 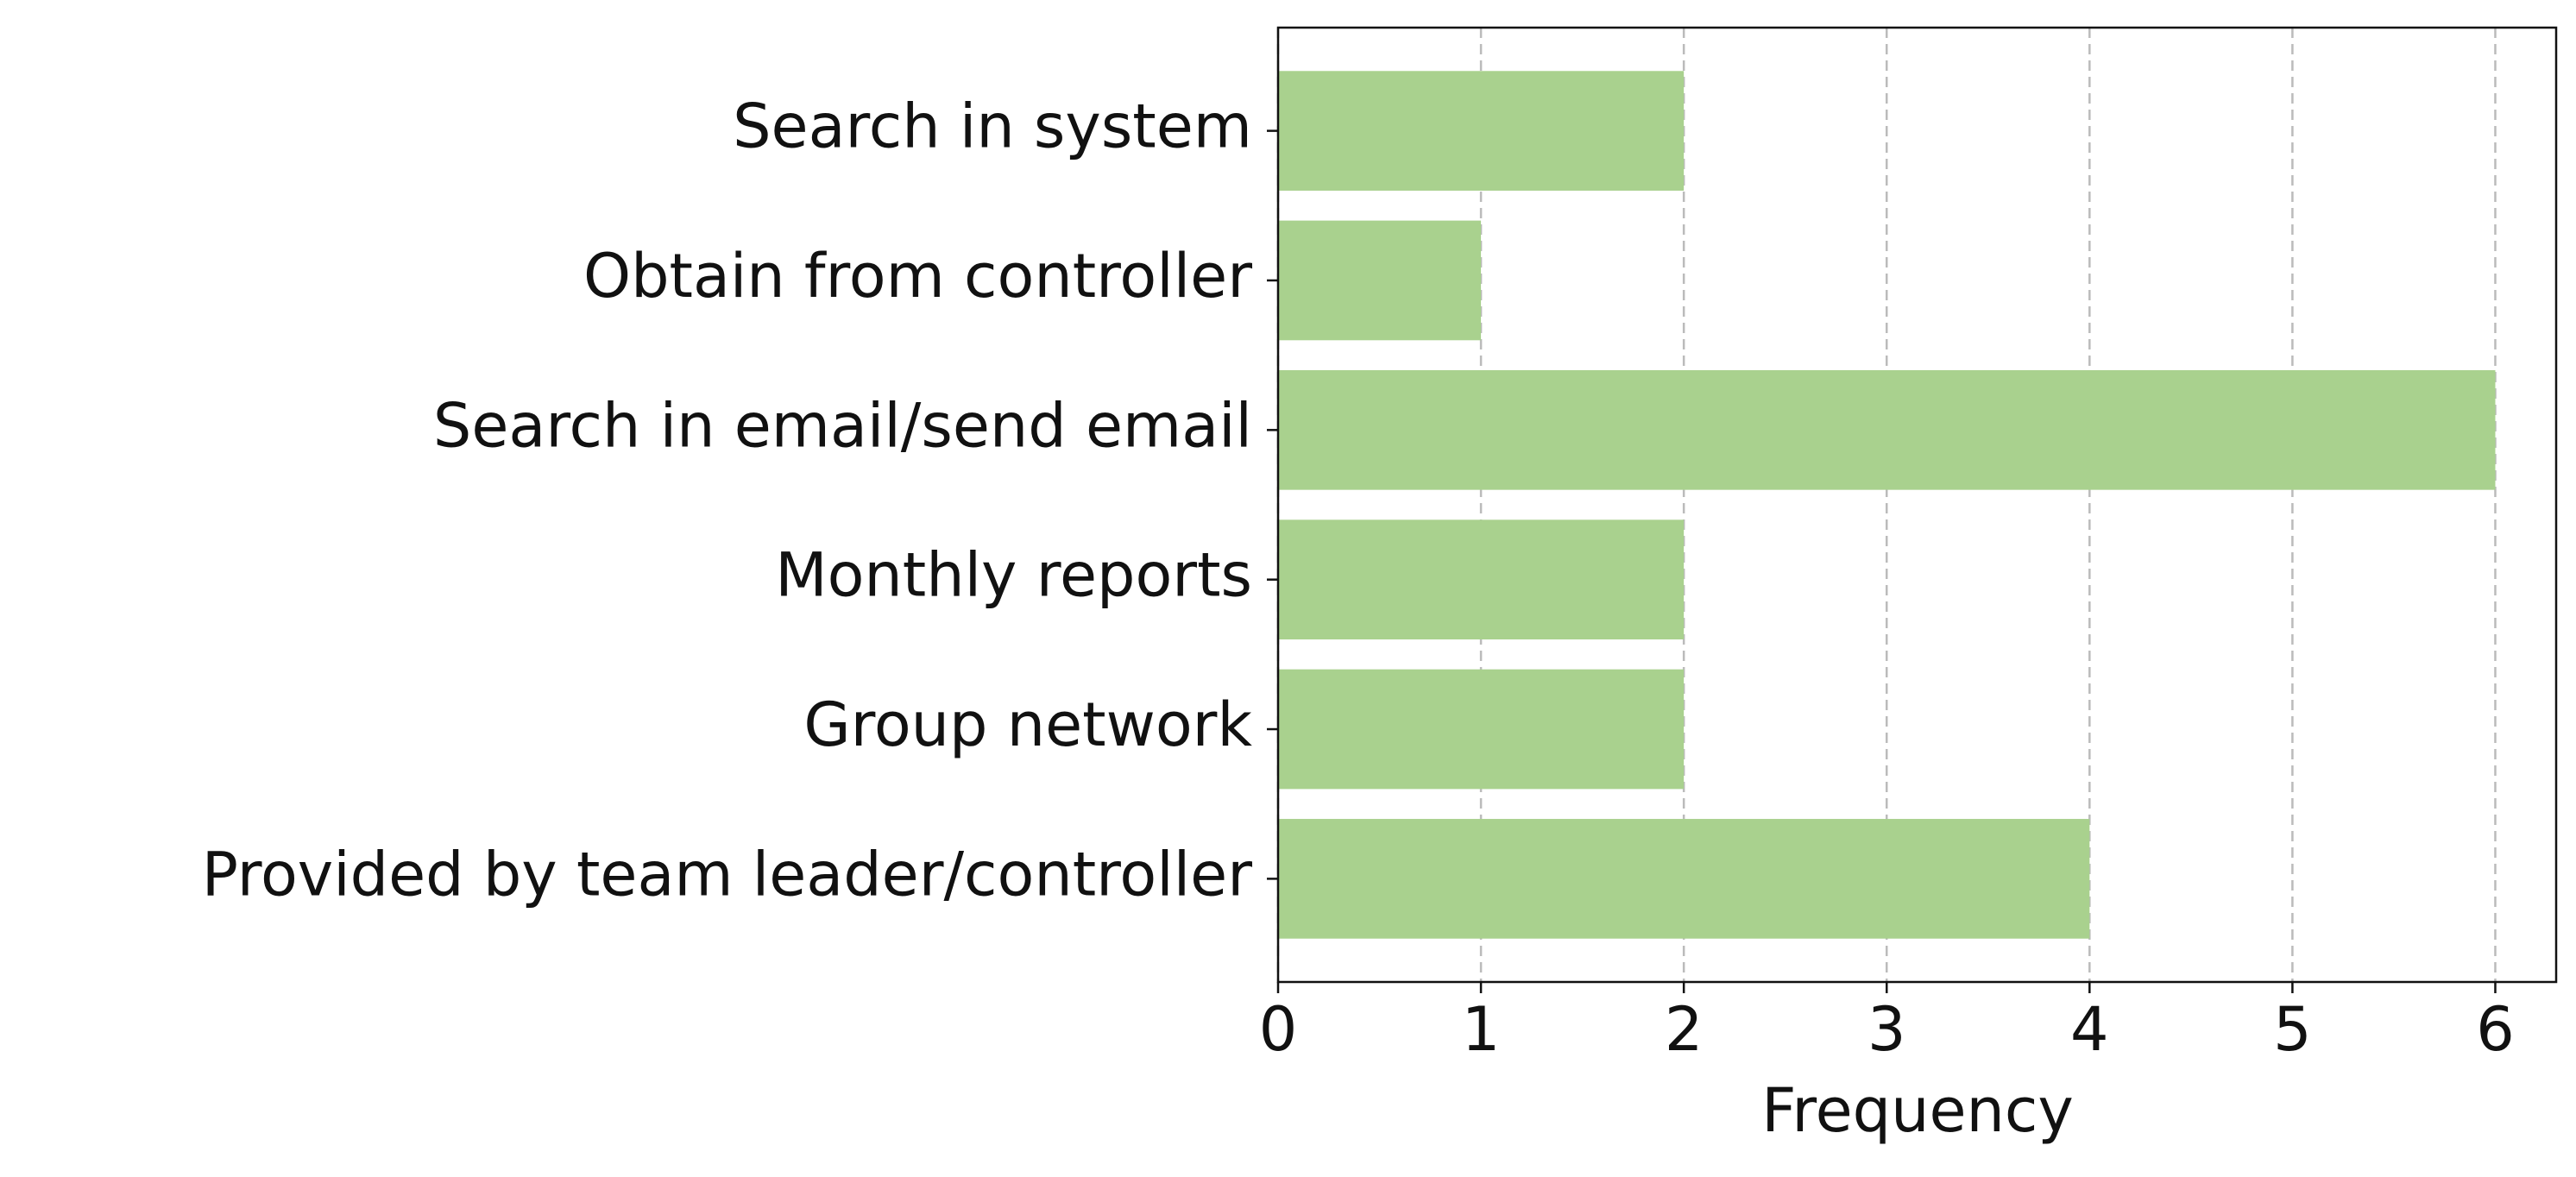 I want to click on x-tick-label: 0, so click(x=1279, y=1029).